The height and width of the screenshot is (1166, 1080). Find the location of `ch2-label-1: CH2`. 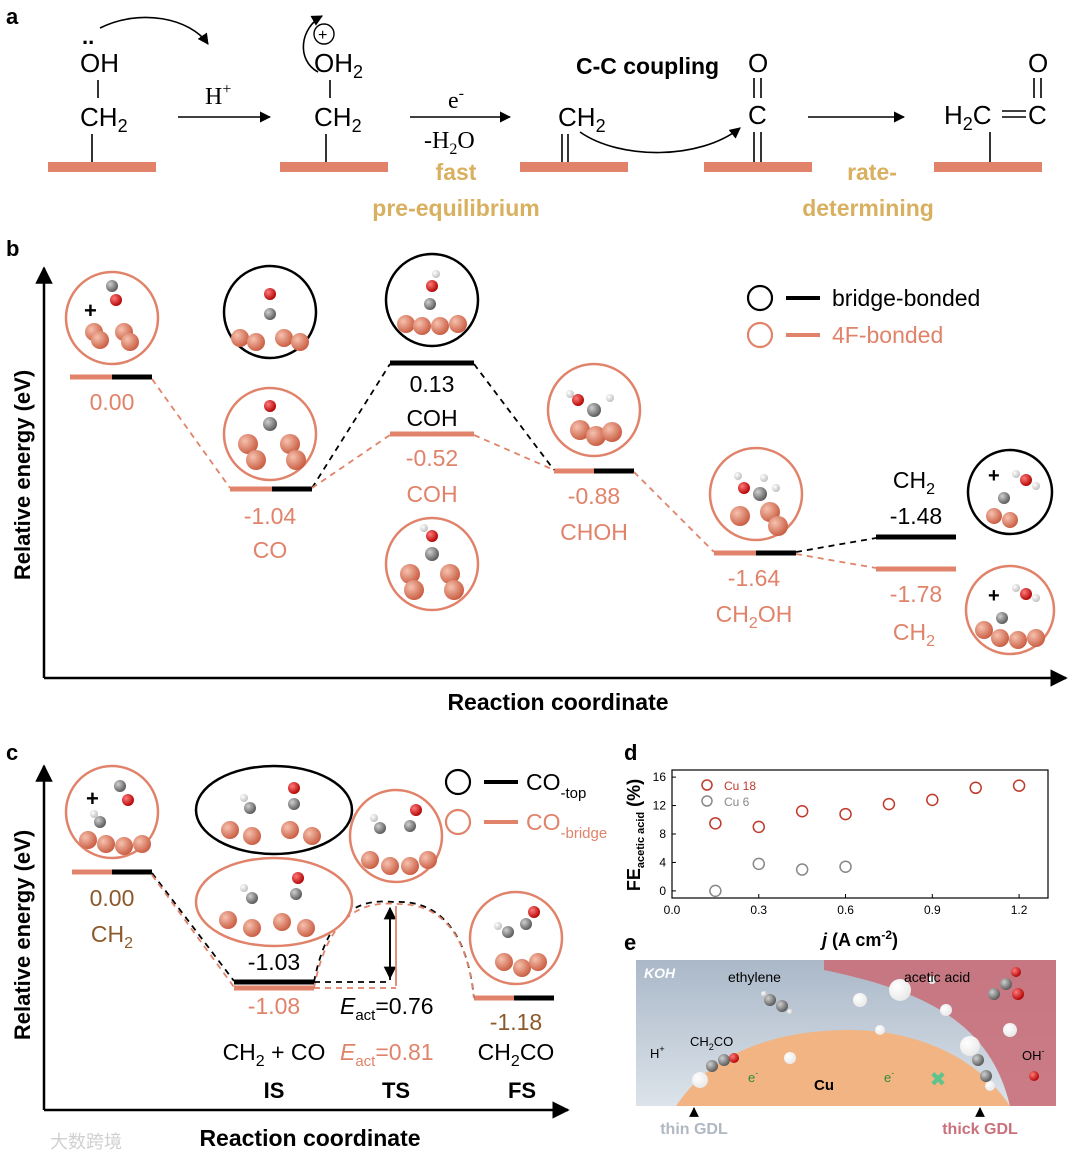

ch2-label-1: CH2 is located at coordinates (104, 119).